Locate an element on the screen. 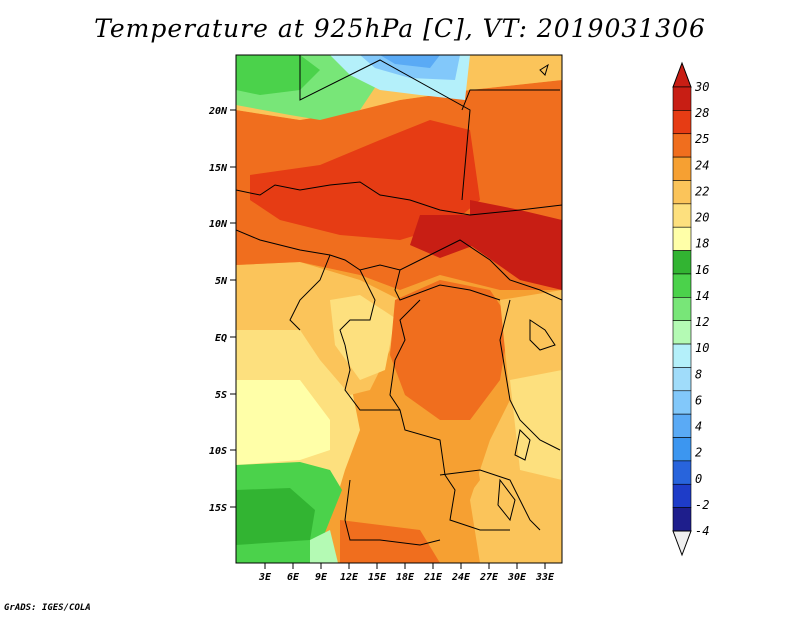 This screenshot has height=618, width=800. colorbar-label: 20 is located at coordinates (702, 218).